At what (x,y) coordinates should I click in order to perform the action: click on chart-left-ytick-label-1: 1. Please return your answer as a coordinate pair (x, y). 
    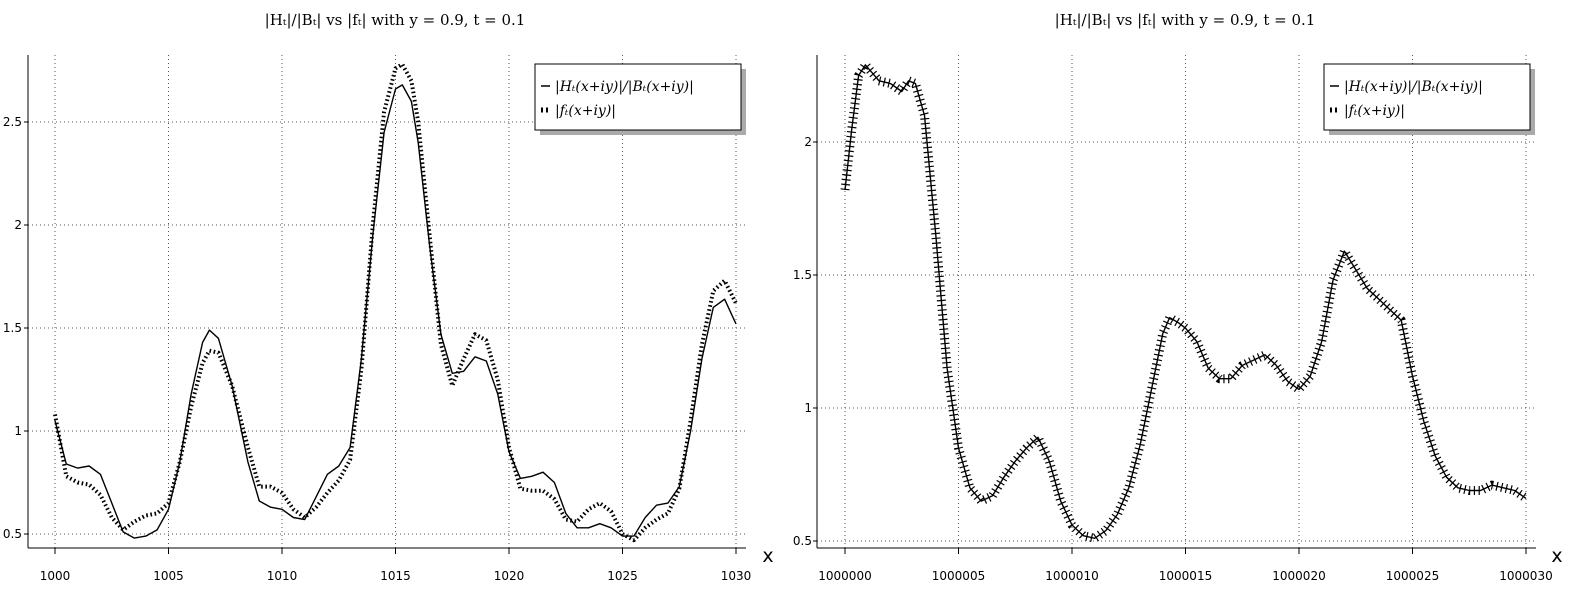
    Looking at the image, I should click on (18, 431).